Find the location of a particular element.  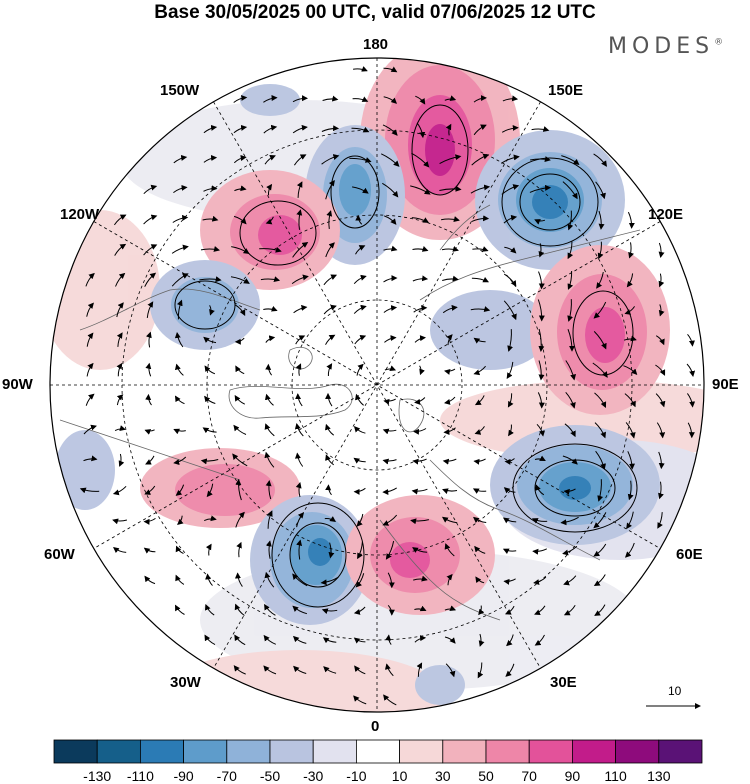

colorbar-tick-label: 10 is located at coordinates (399, 776).